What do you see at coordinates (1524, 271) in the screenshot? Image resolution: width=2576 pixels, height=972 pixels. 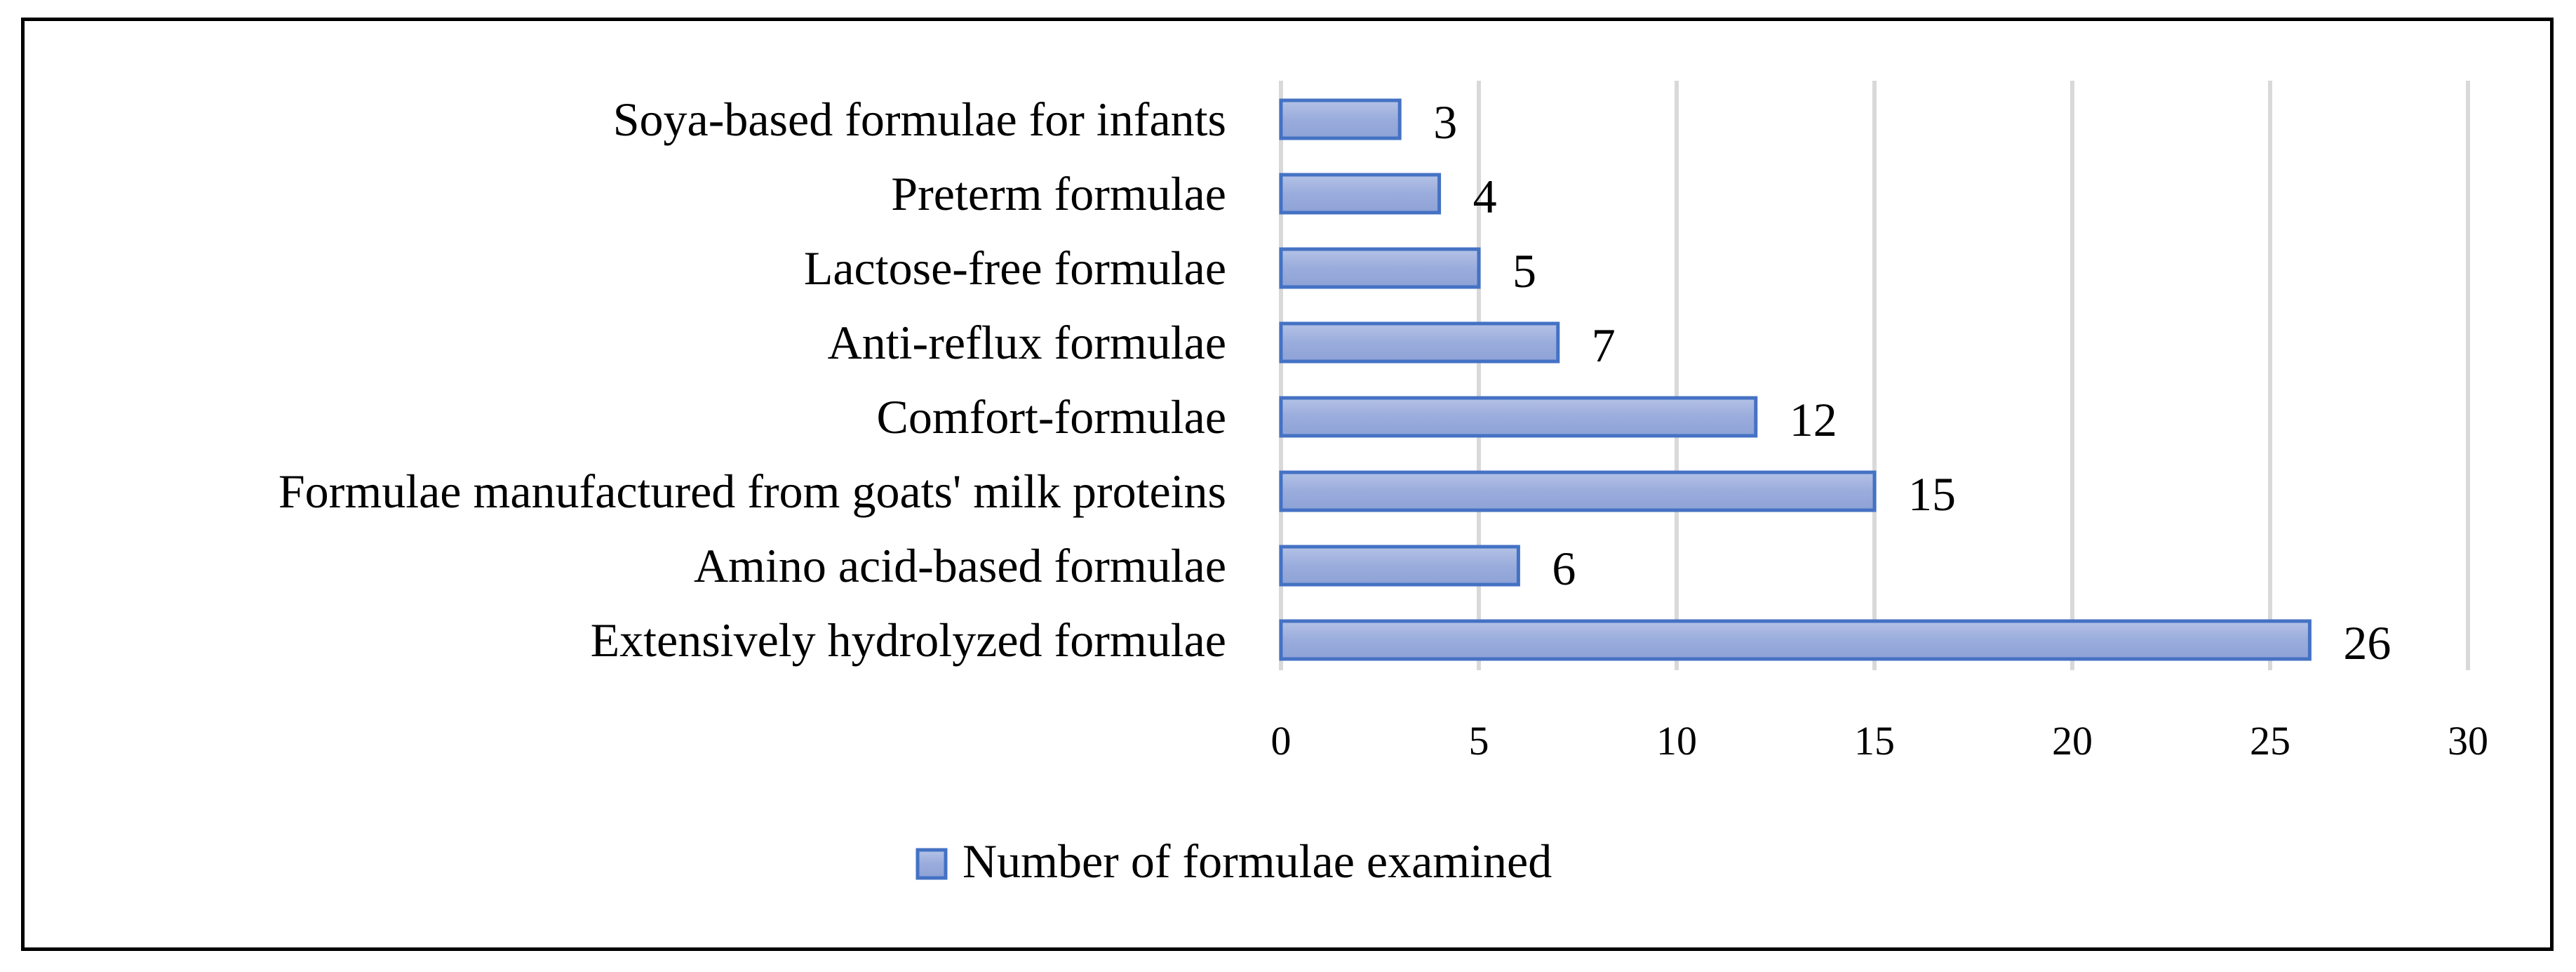 I see `data-label: 5` at bounding box center [1524, 271].